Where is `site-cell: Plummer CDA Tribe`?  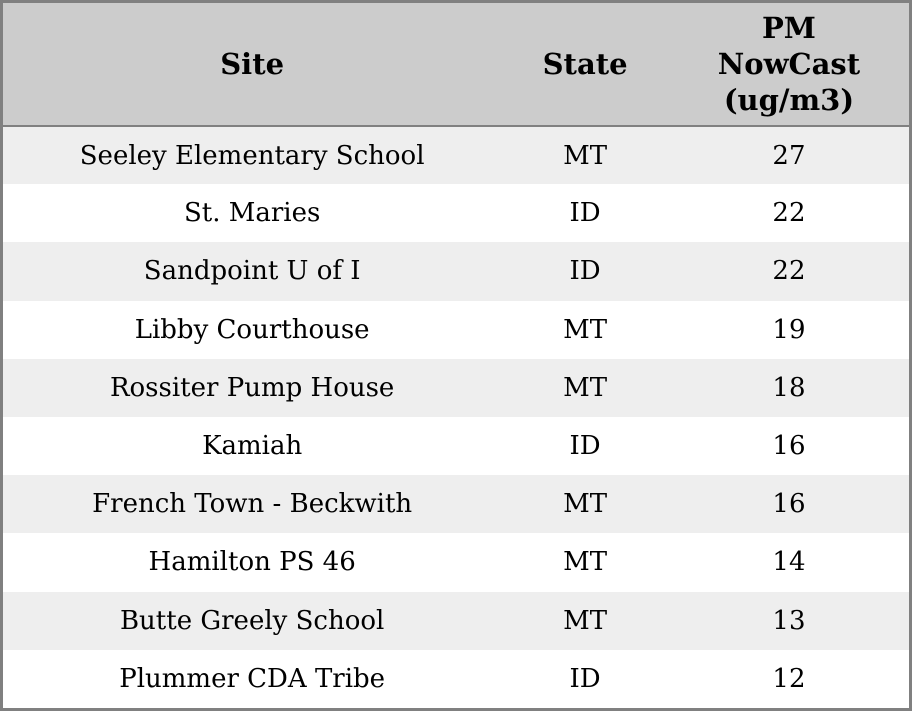
site-cell: Plummer CDA Tribe is located at coordinates (252, 678).